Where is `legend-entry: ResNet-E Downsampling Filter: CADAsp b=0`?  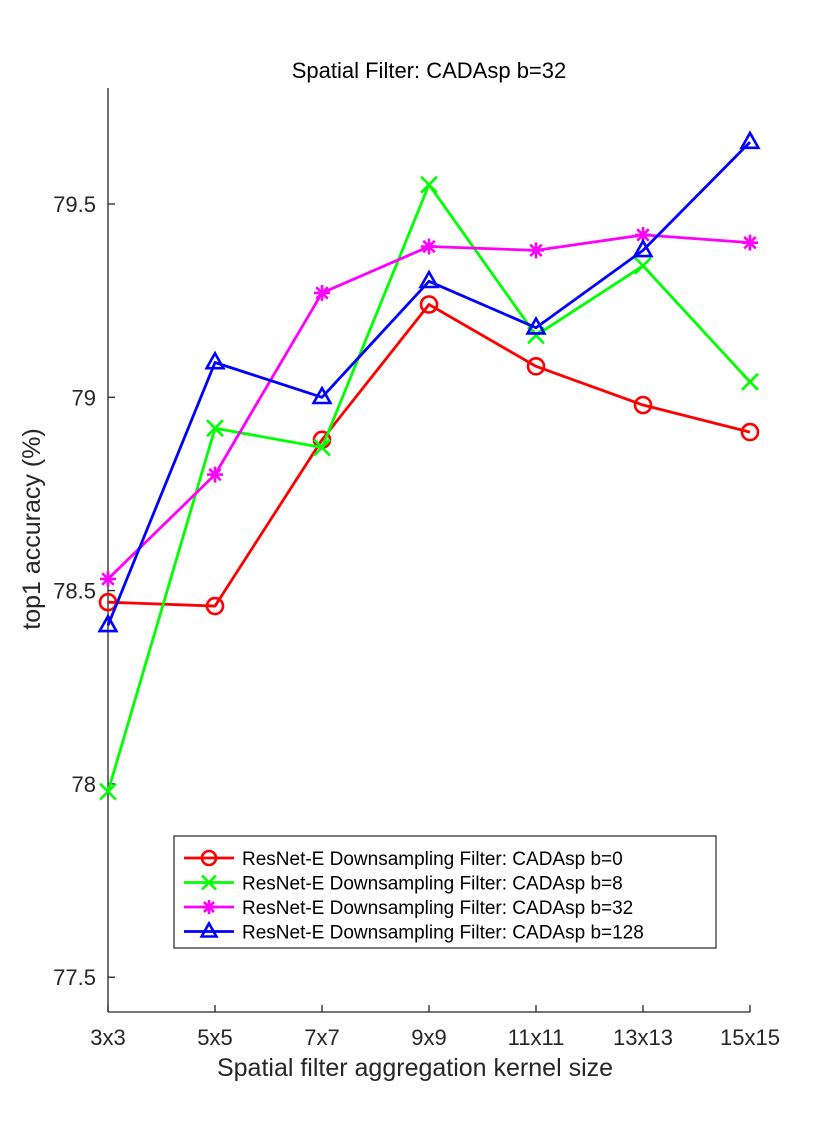 legend-entry: ResNet-E Downsampling Filter: CADAsp b=0 is located at coordinates (403, 859).